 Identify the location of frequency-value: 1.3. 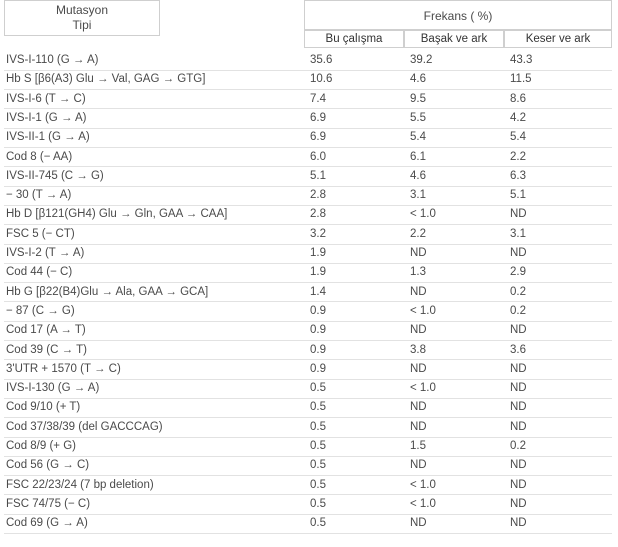
(418, 272).